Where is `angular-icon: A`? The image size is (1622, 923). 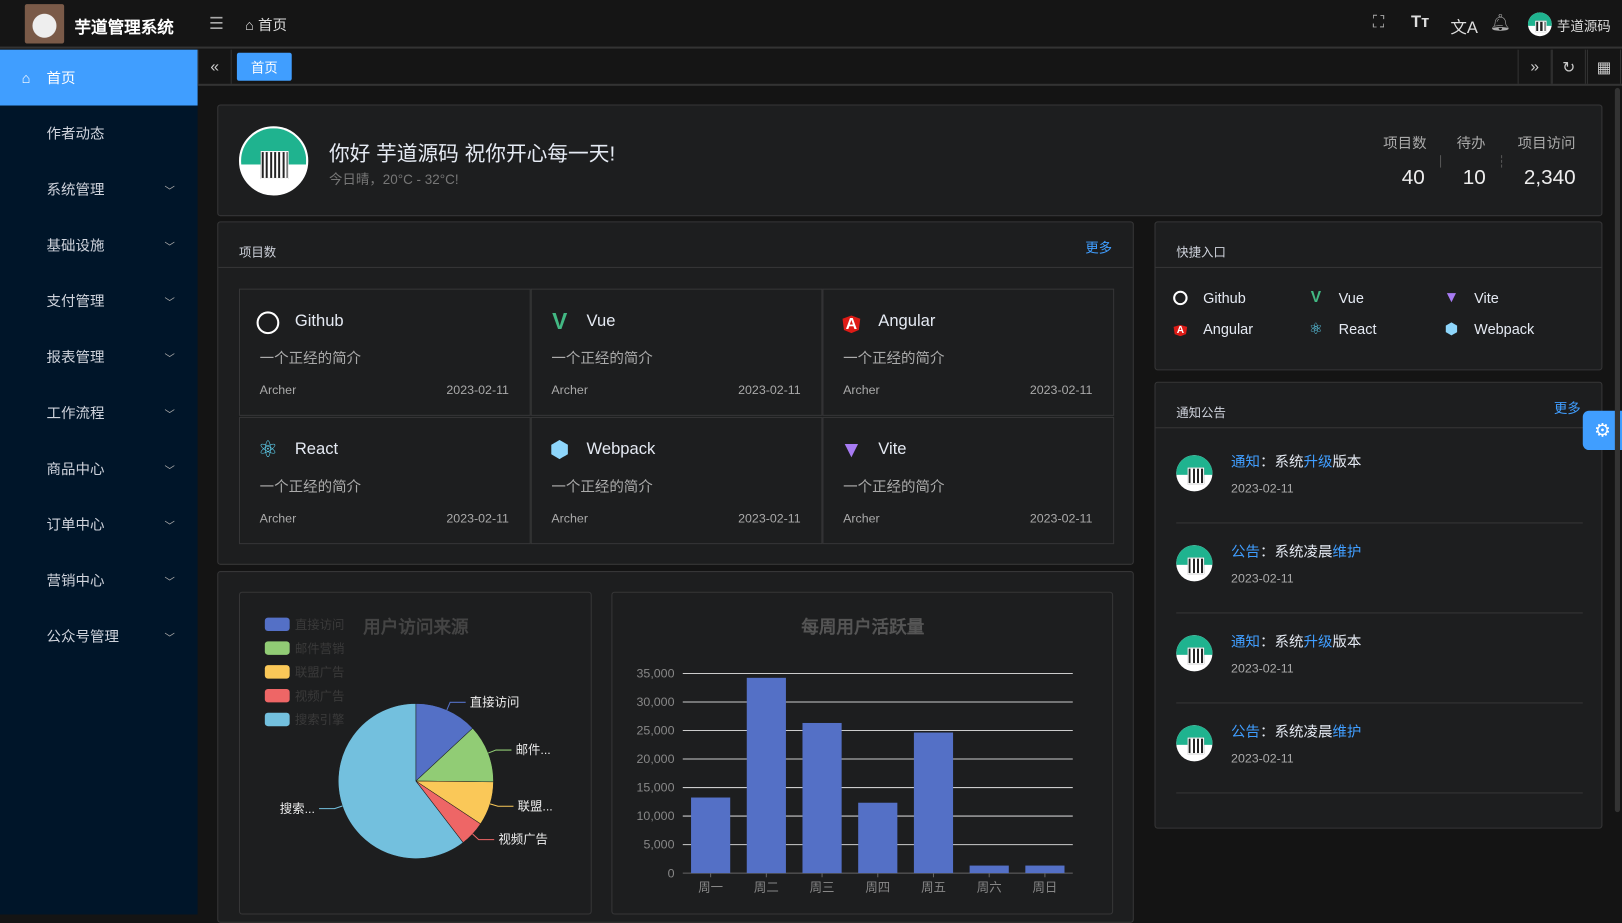 angular-icon: A is located at coordinates (851, 324).